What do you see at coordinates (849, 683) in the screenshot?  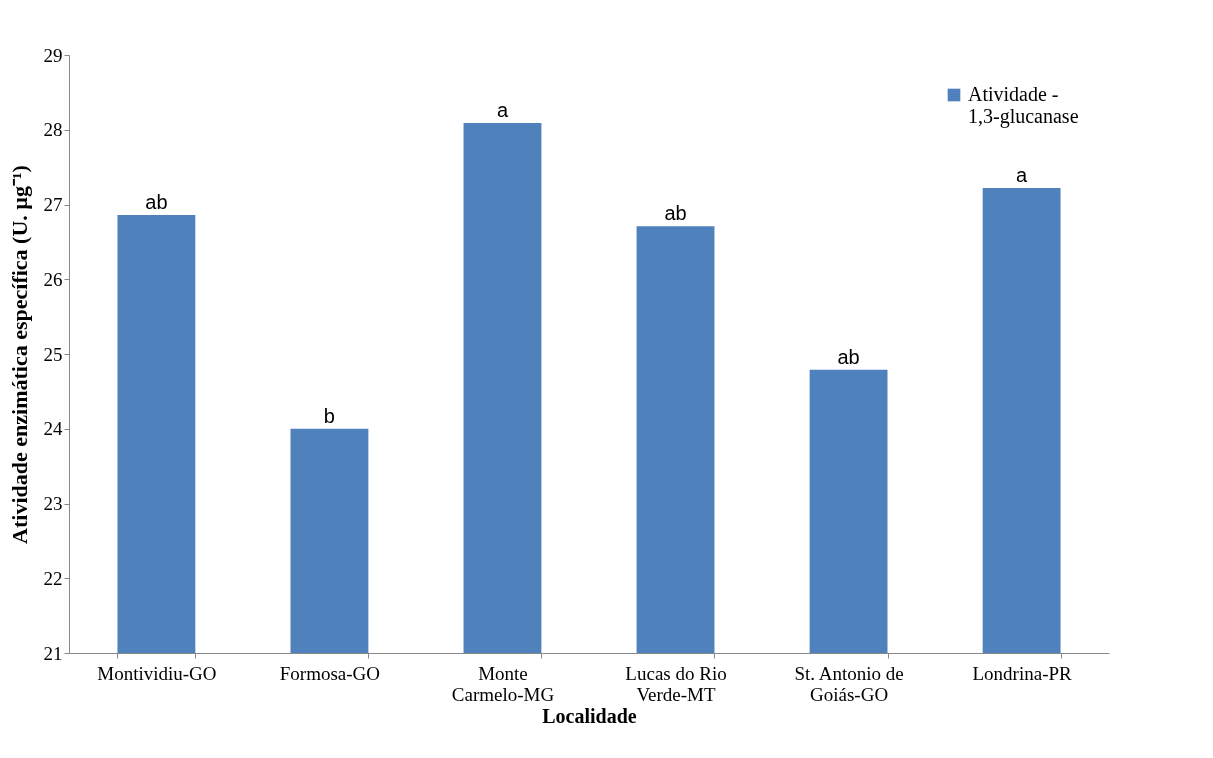 I see `x-tick-label: St. Antonio de Goiás-GO` at bounding box center [849, 683].